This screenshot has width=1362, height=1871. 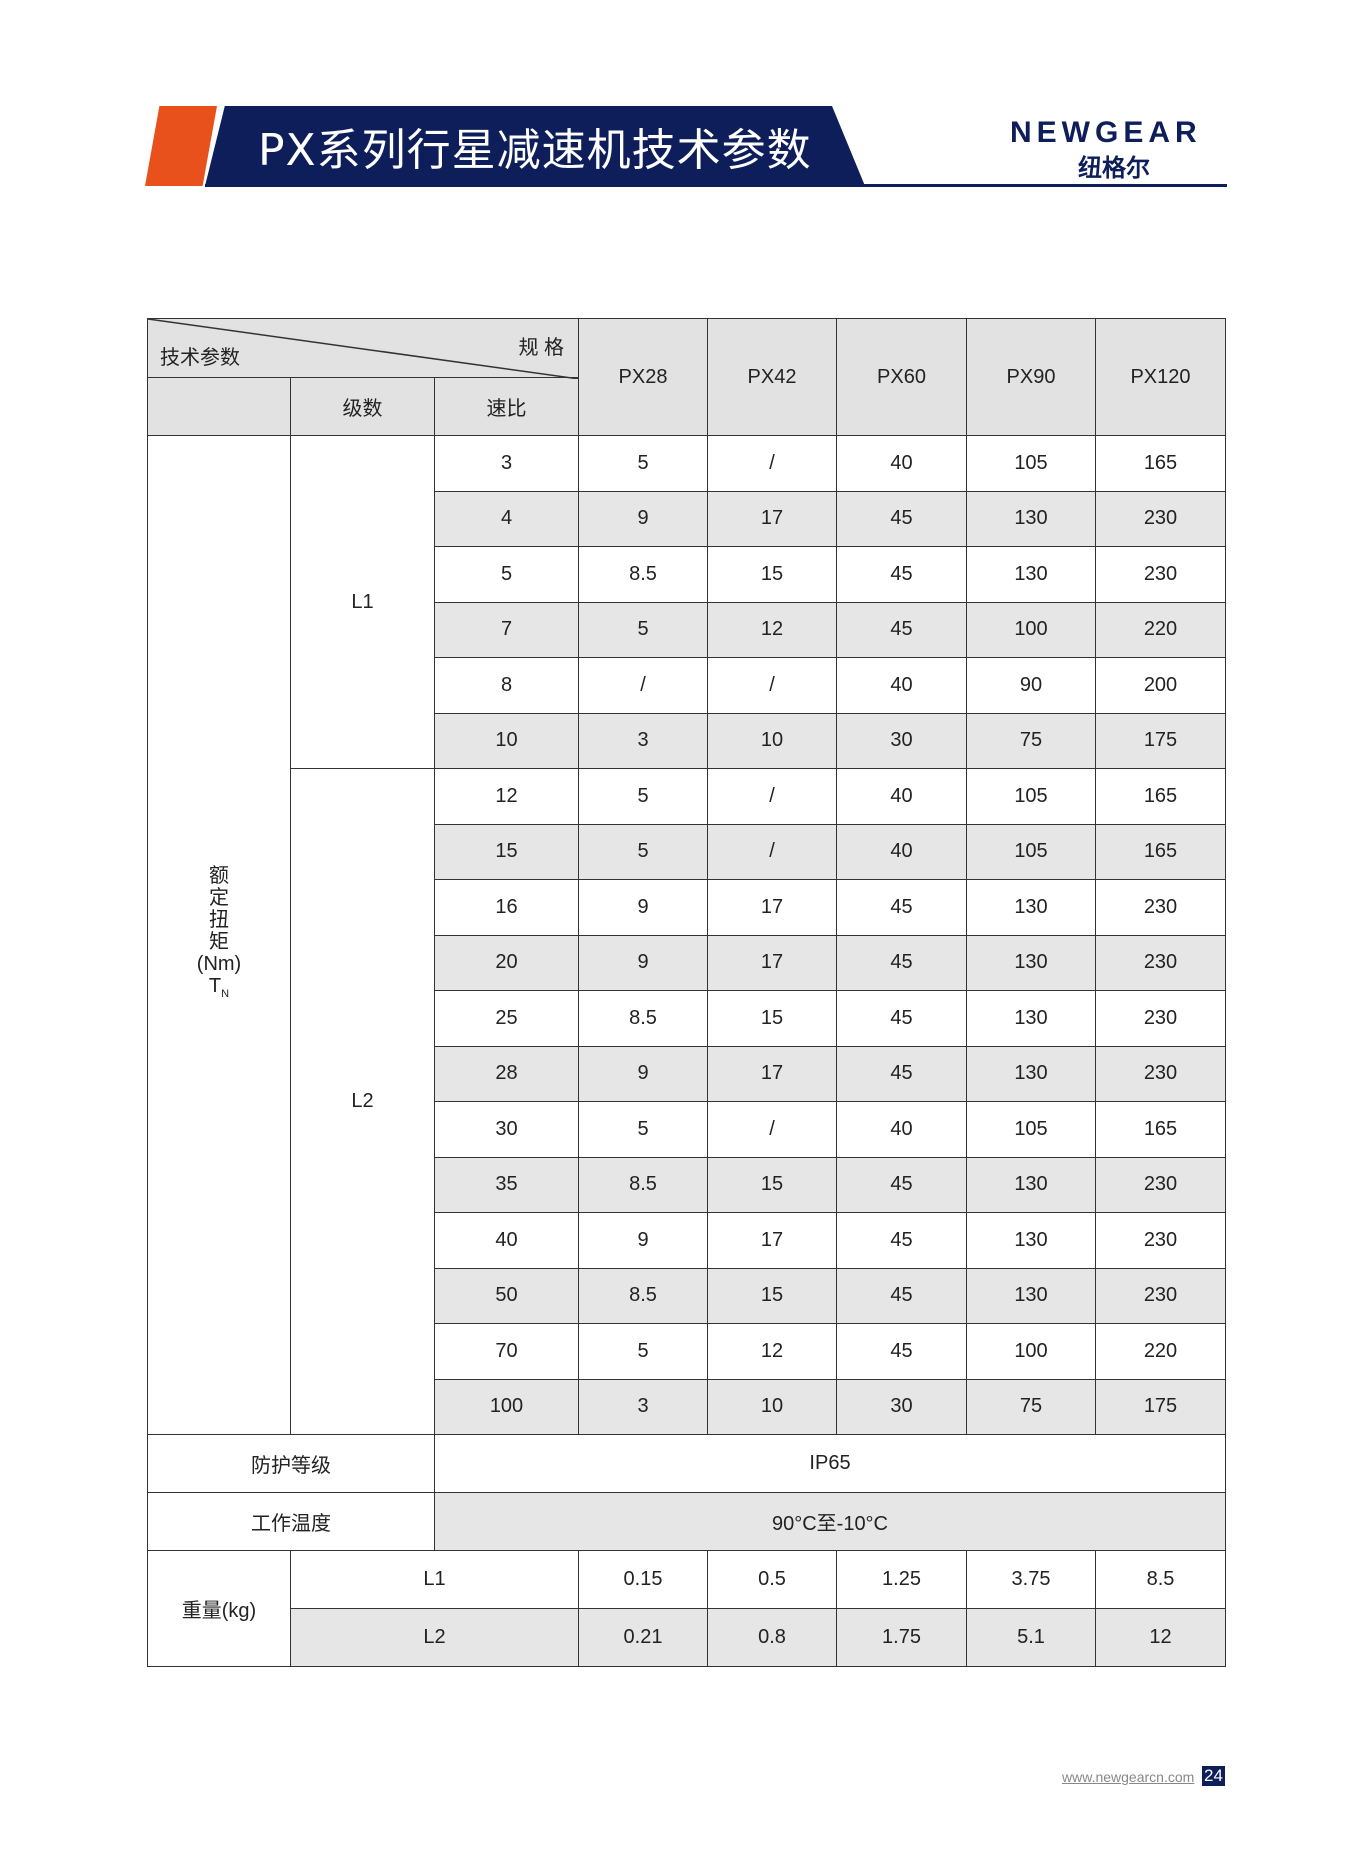 I want to click on stage-header: 级数, so click(x=362, y=406).